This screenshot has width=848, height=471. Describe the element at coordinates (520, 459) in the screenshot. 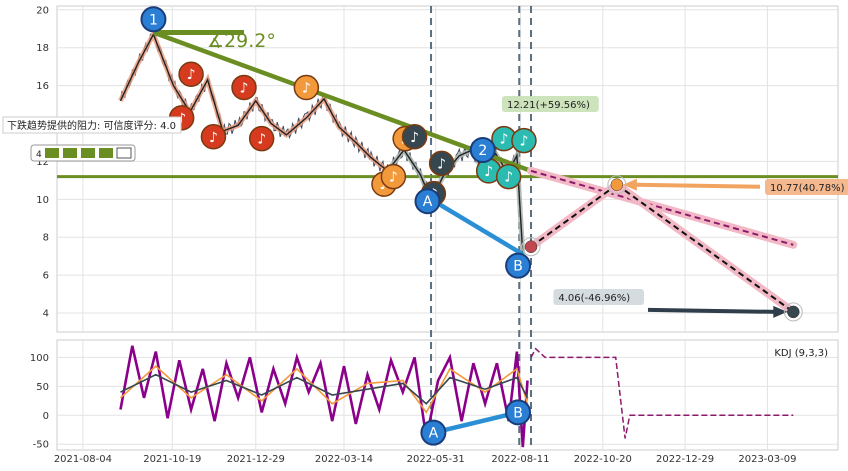

I see `x-tick-label: 2022-08-11` at that location.